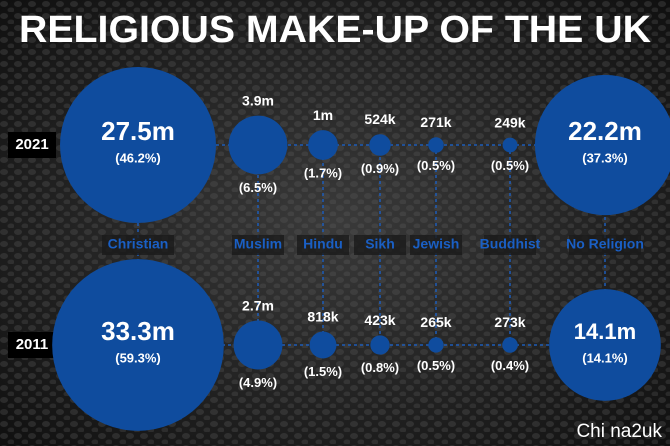 Image resolution: width=670 pixels, height=446 pixels. What do you see at coordinates (435, 122) in the screenshot?
I see `value-label: 271k` at bounding box center [435, 122].